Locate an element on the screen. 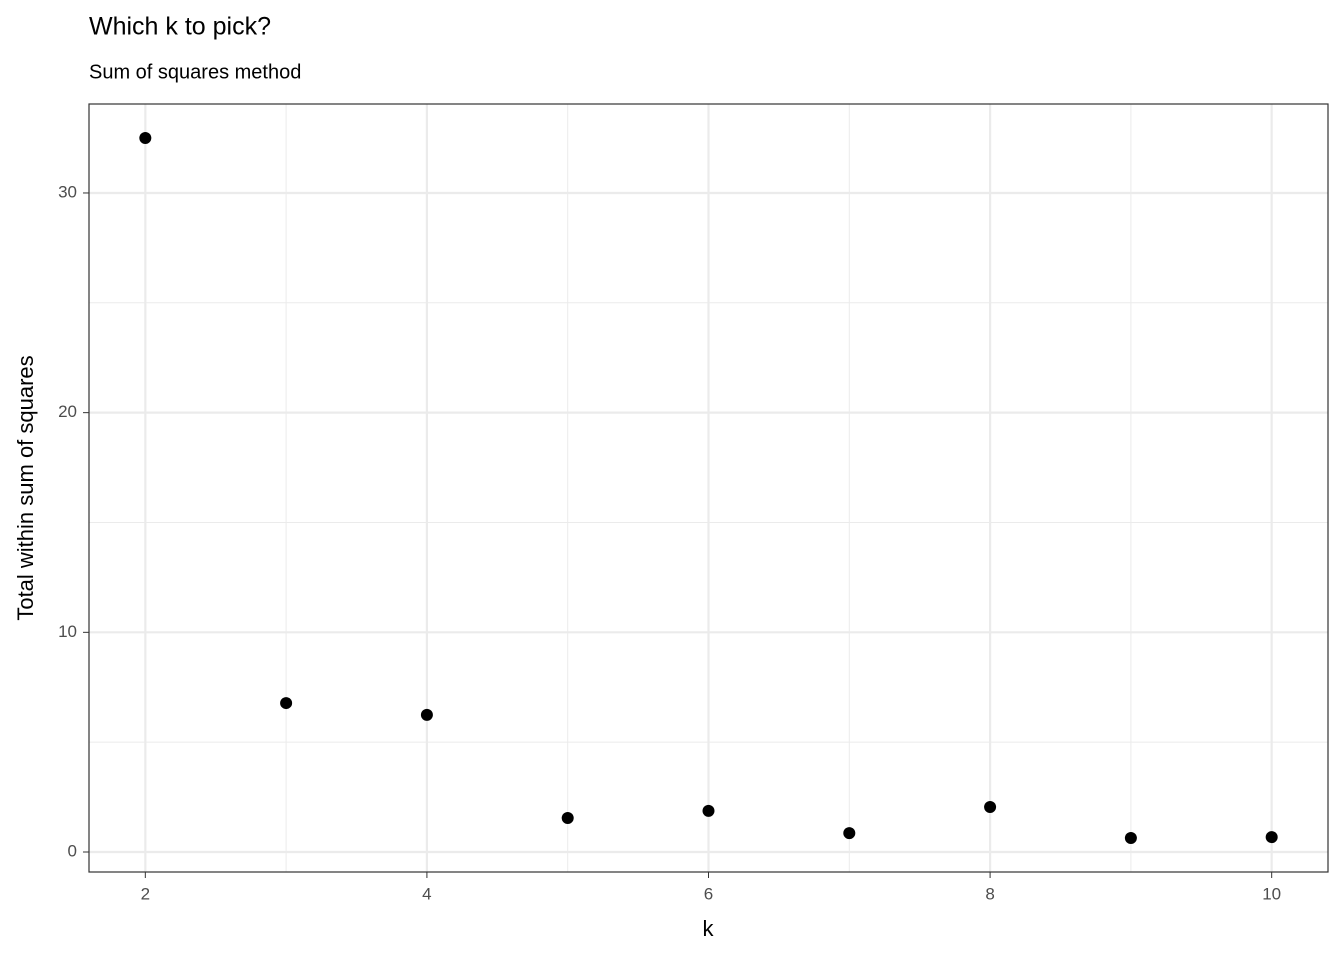 The width and height of the screenshot is (1344, 960). y-tick-label: 0 is located at coordinates (72, 850).